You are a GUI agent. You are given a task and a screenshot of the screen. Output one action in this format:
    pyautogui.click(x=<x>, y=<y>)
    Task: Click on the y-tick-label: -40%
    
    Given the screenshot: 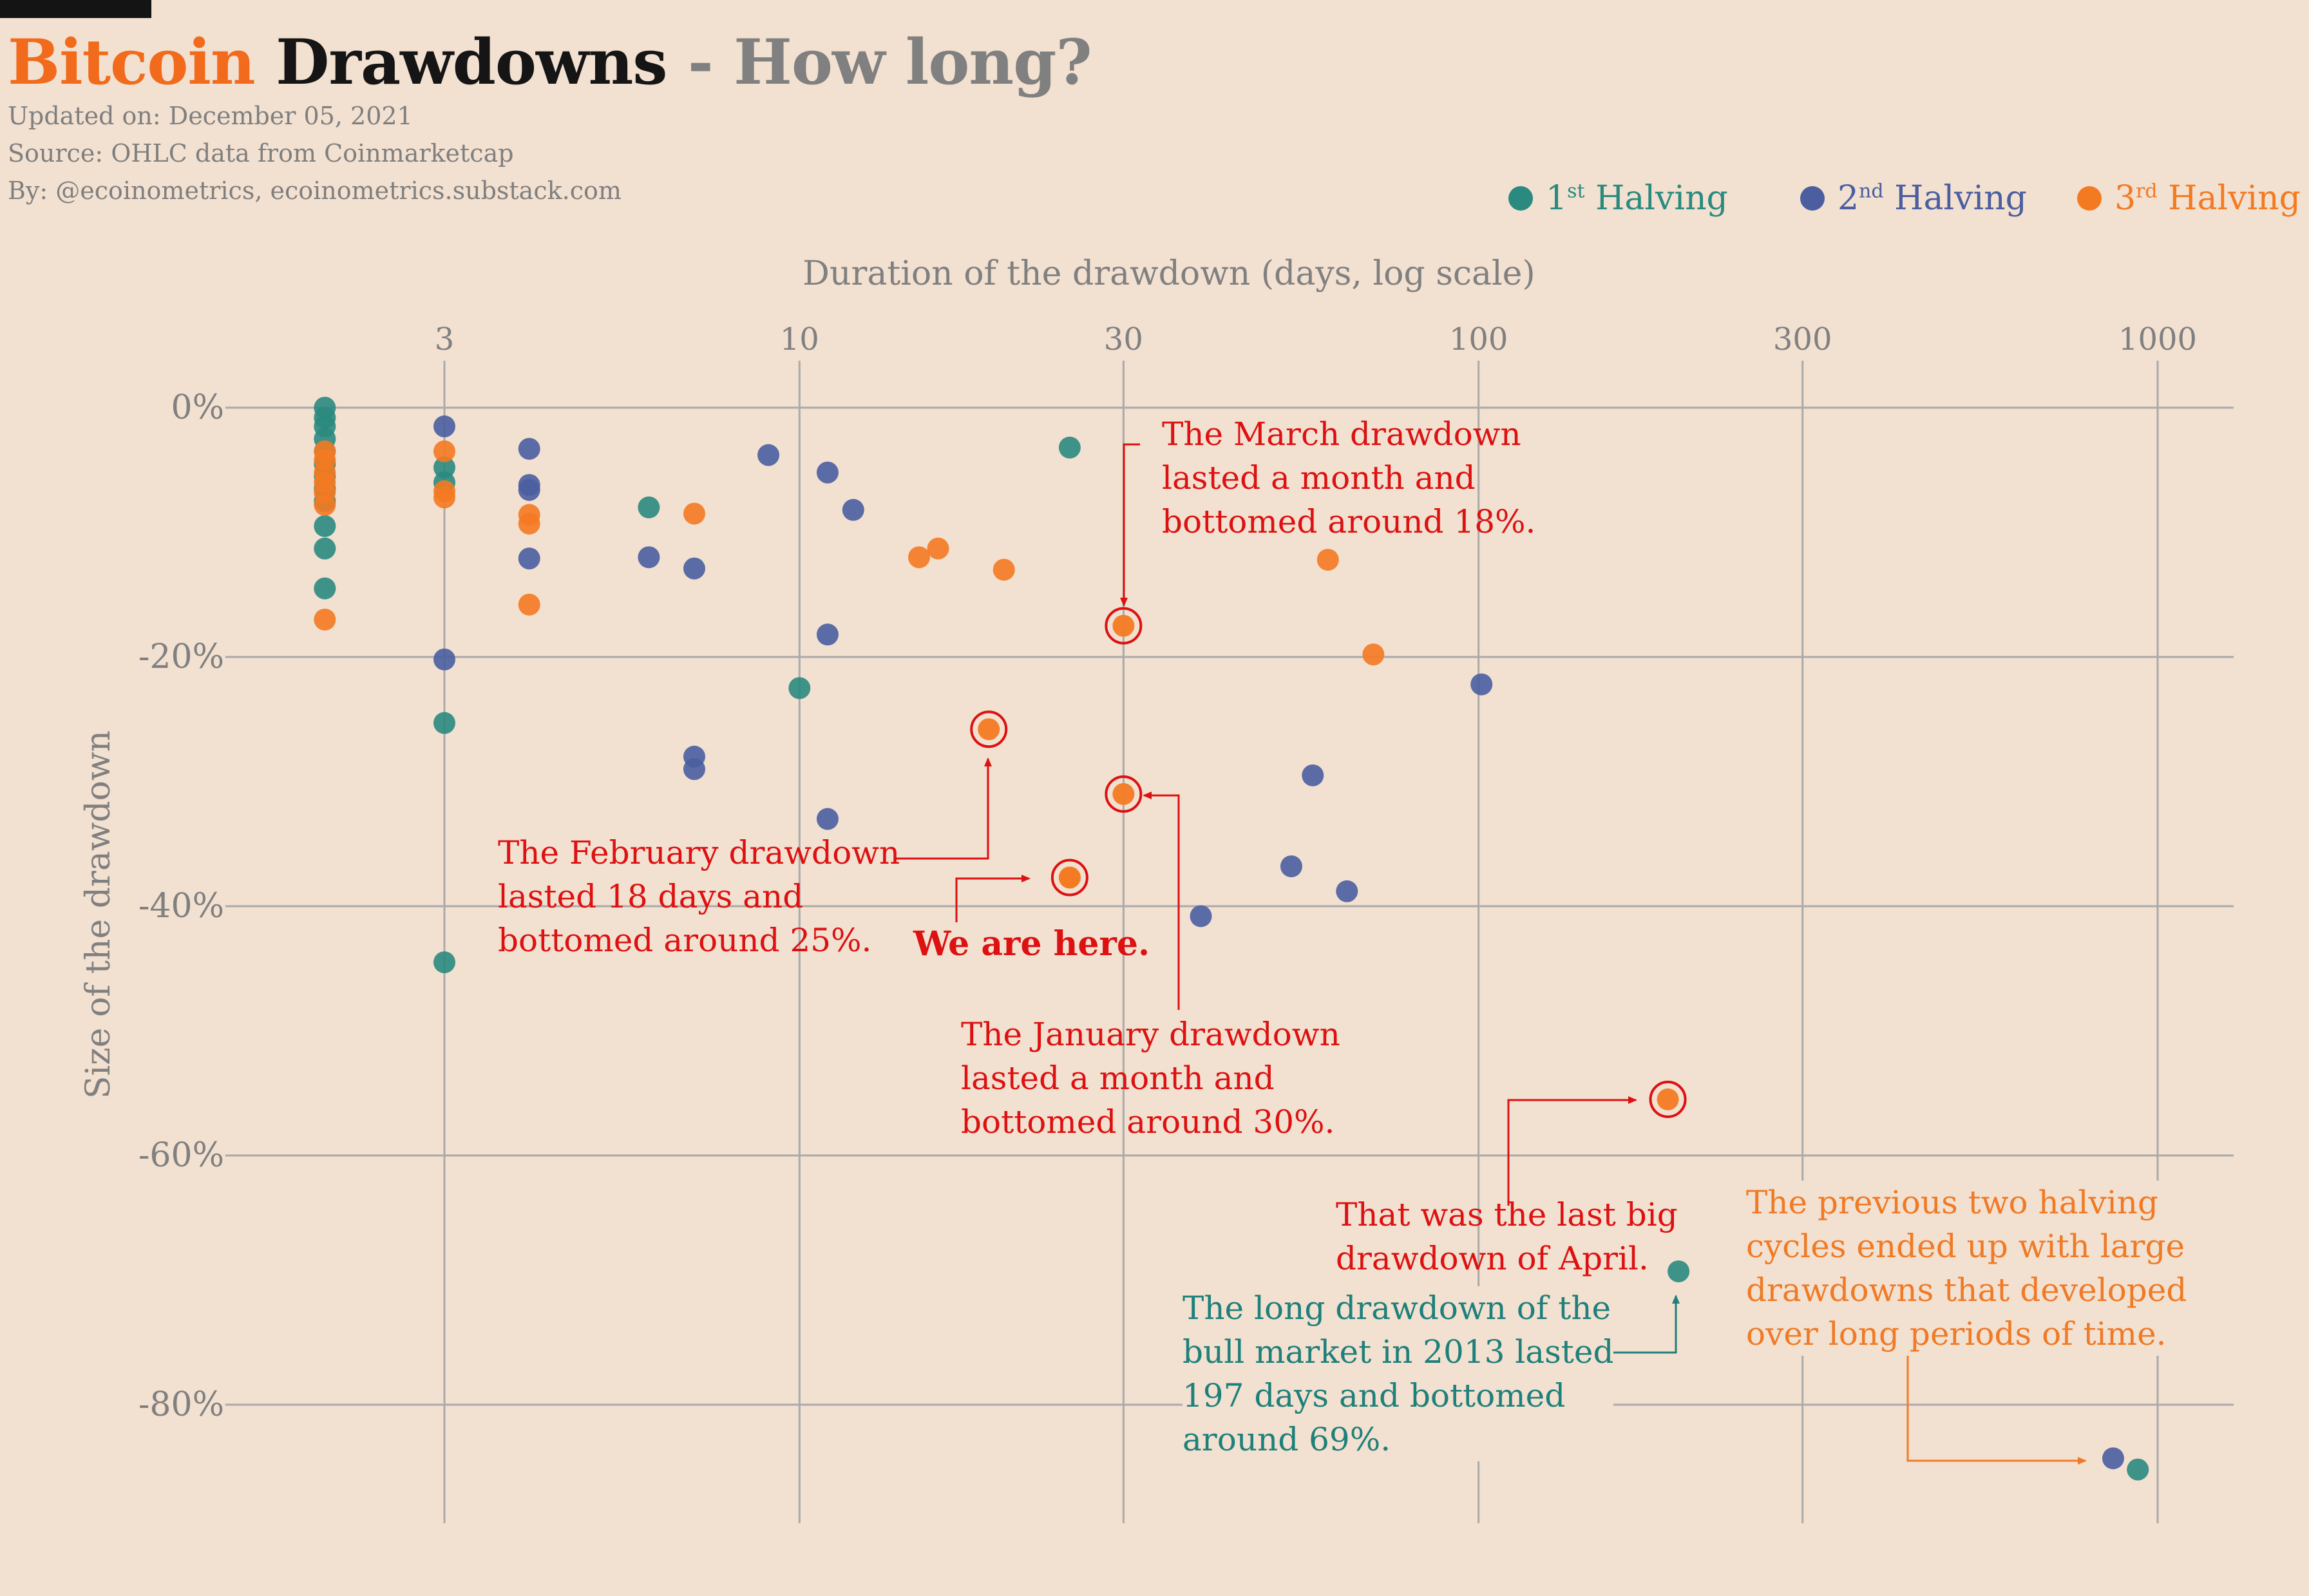 What is the action you would take?
    pyautogui.click(x=181, y=906)
    